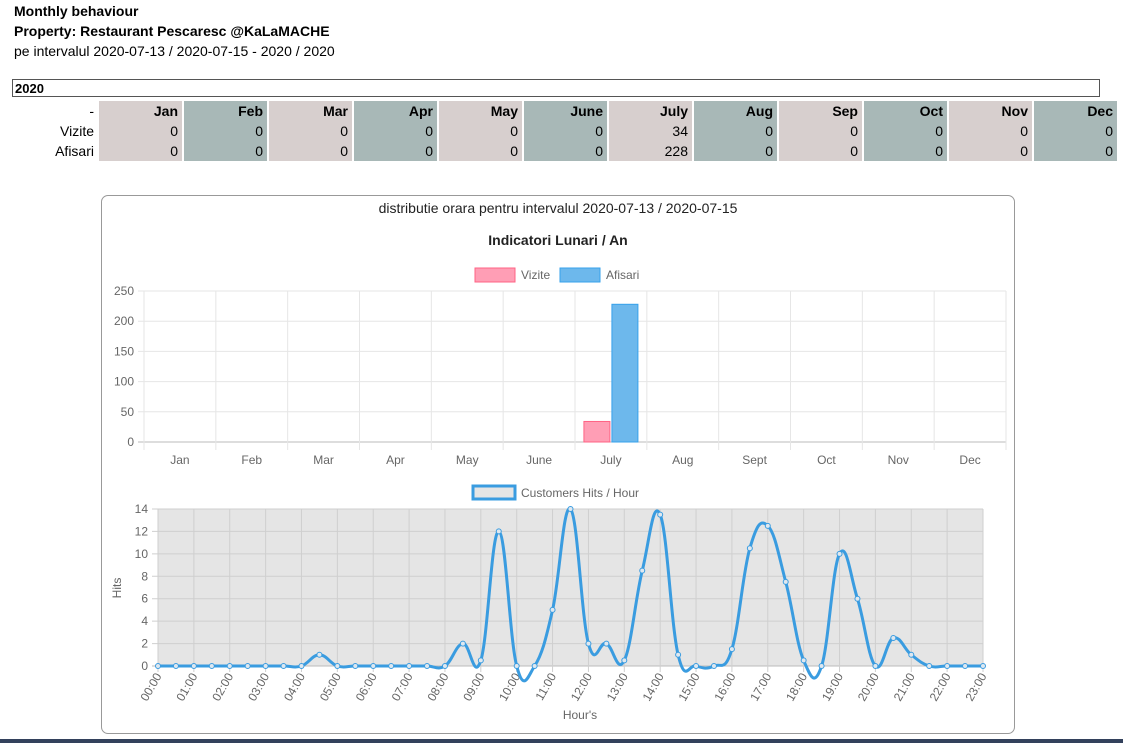 This screenshot has width=1123, height=743. I want to click on table-row: Vizite 0 0 0 0 0 0 34 0 0 0 0 0, so click(565, 131).